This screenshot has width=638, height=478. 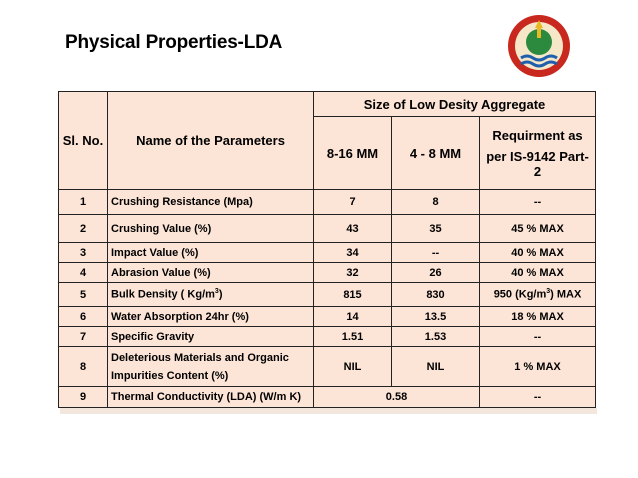 What do you see at coordinates (352, 252) in the screenshot?
I see `row-v1: 34` at bounding box center [352, 252].